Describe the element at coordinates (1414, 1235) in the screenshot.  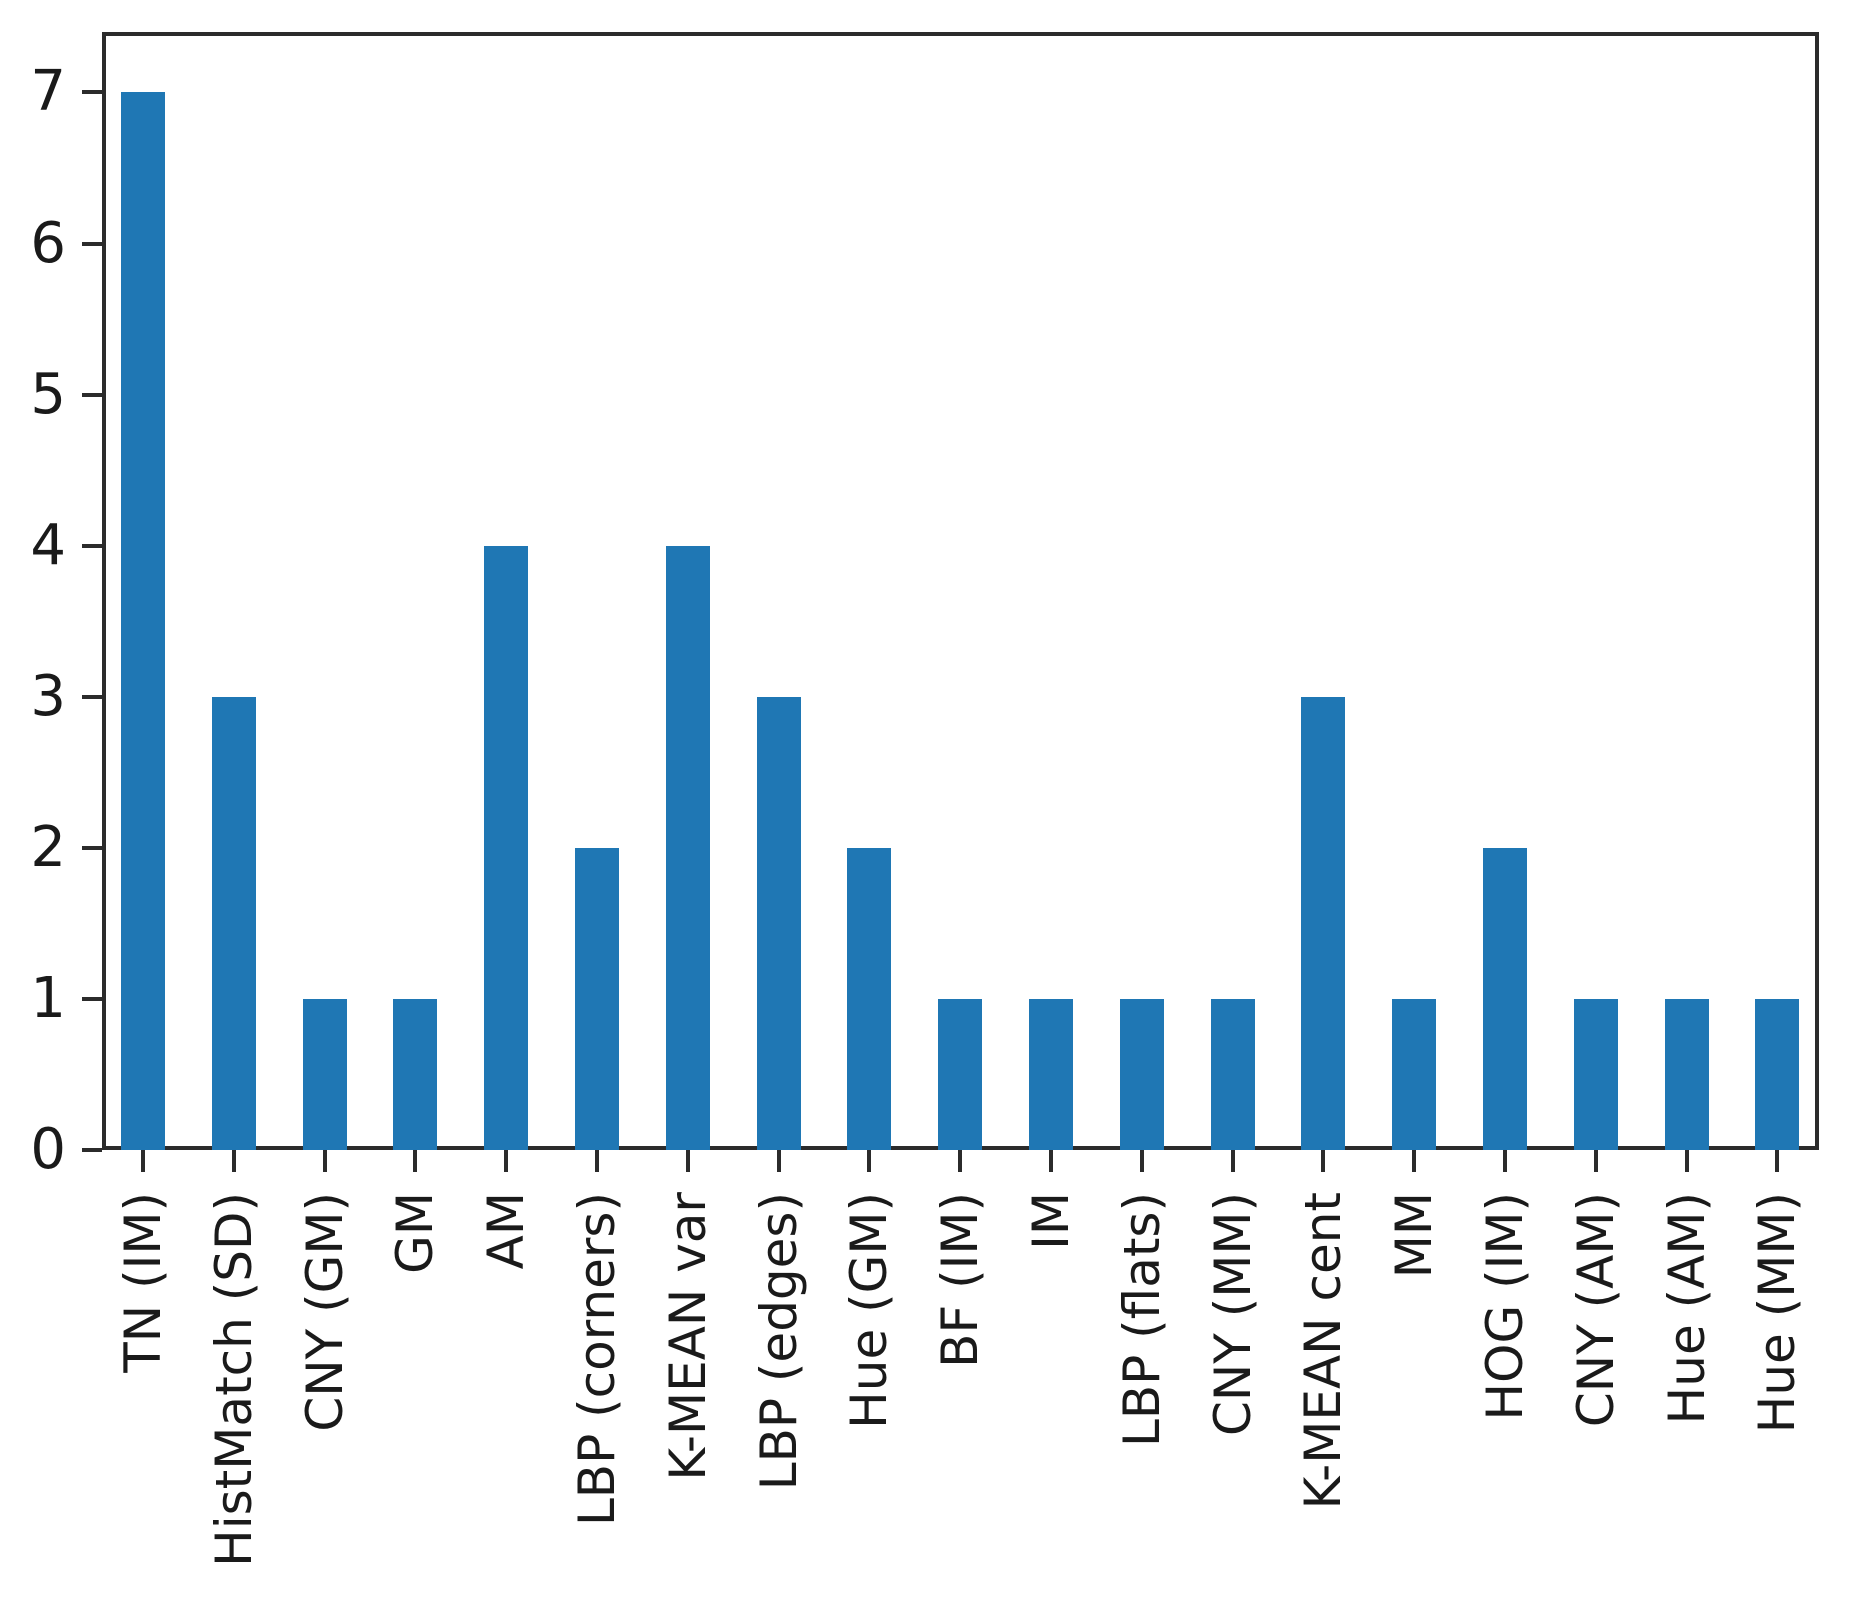
I see `x-tick-label: MM` at that location.